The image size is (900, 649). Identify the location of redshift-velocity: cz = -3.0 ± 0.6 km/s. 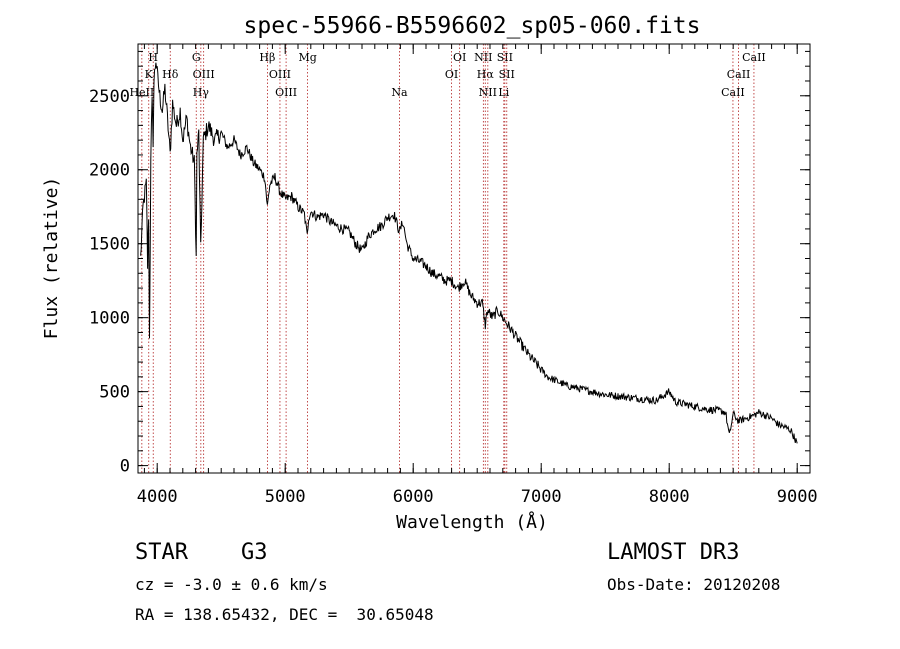
(231, 584).